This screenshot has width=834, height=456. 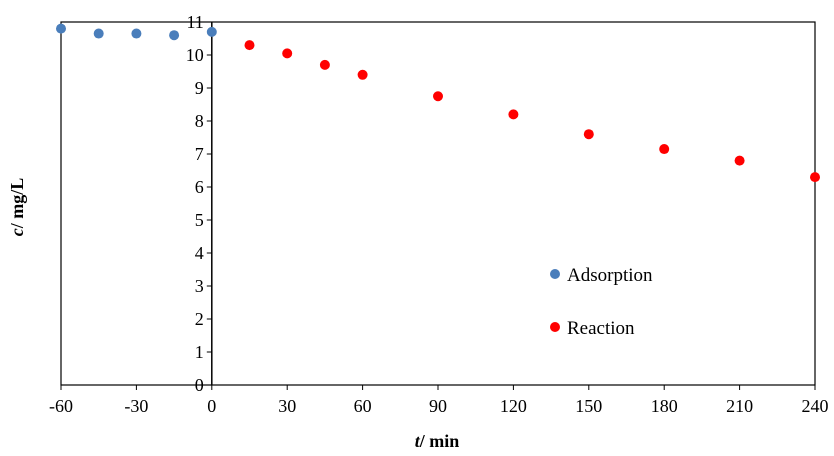 What do you see at coordinates (287, 406) in the screenshot?
I see `x-tick-label: 30` at bounding box center [287, 406].